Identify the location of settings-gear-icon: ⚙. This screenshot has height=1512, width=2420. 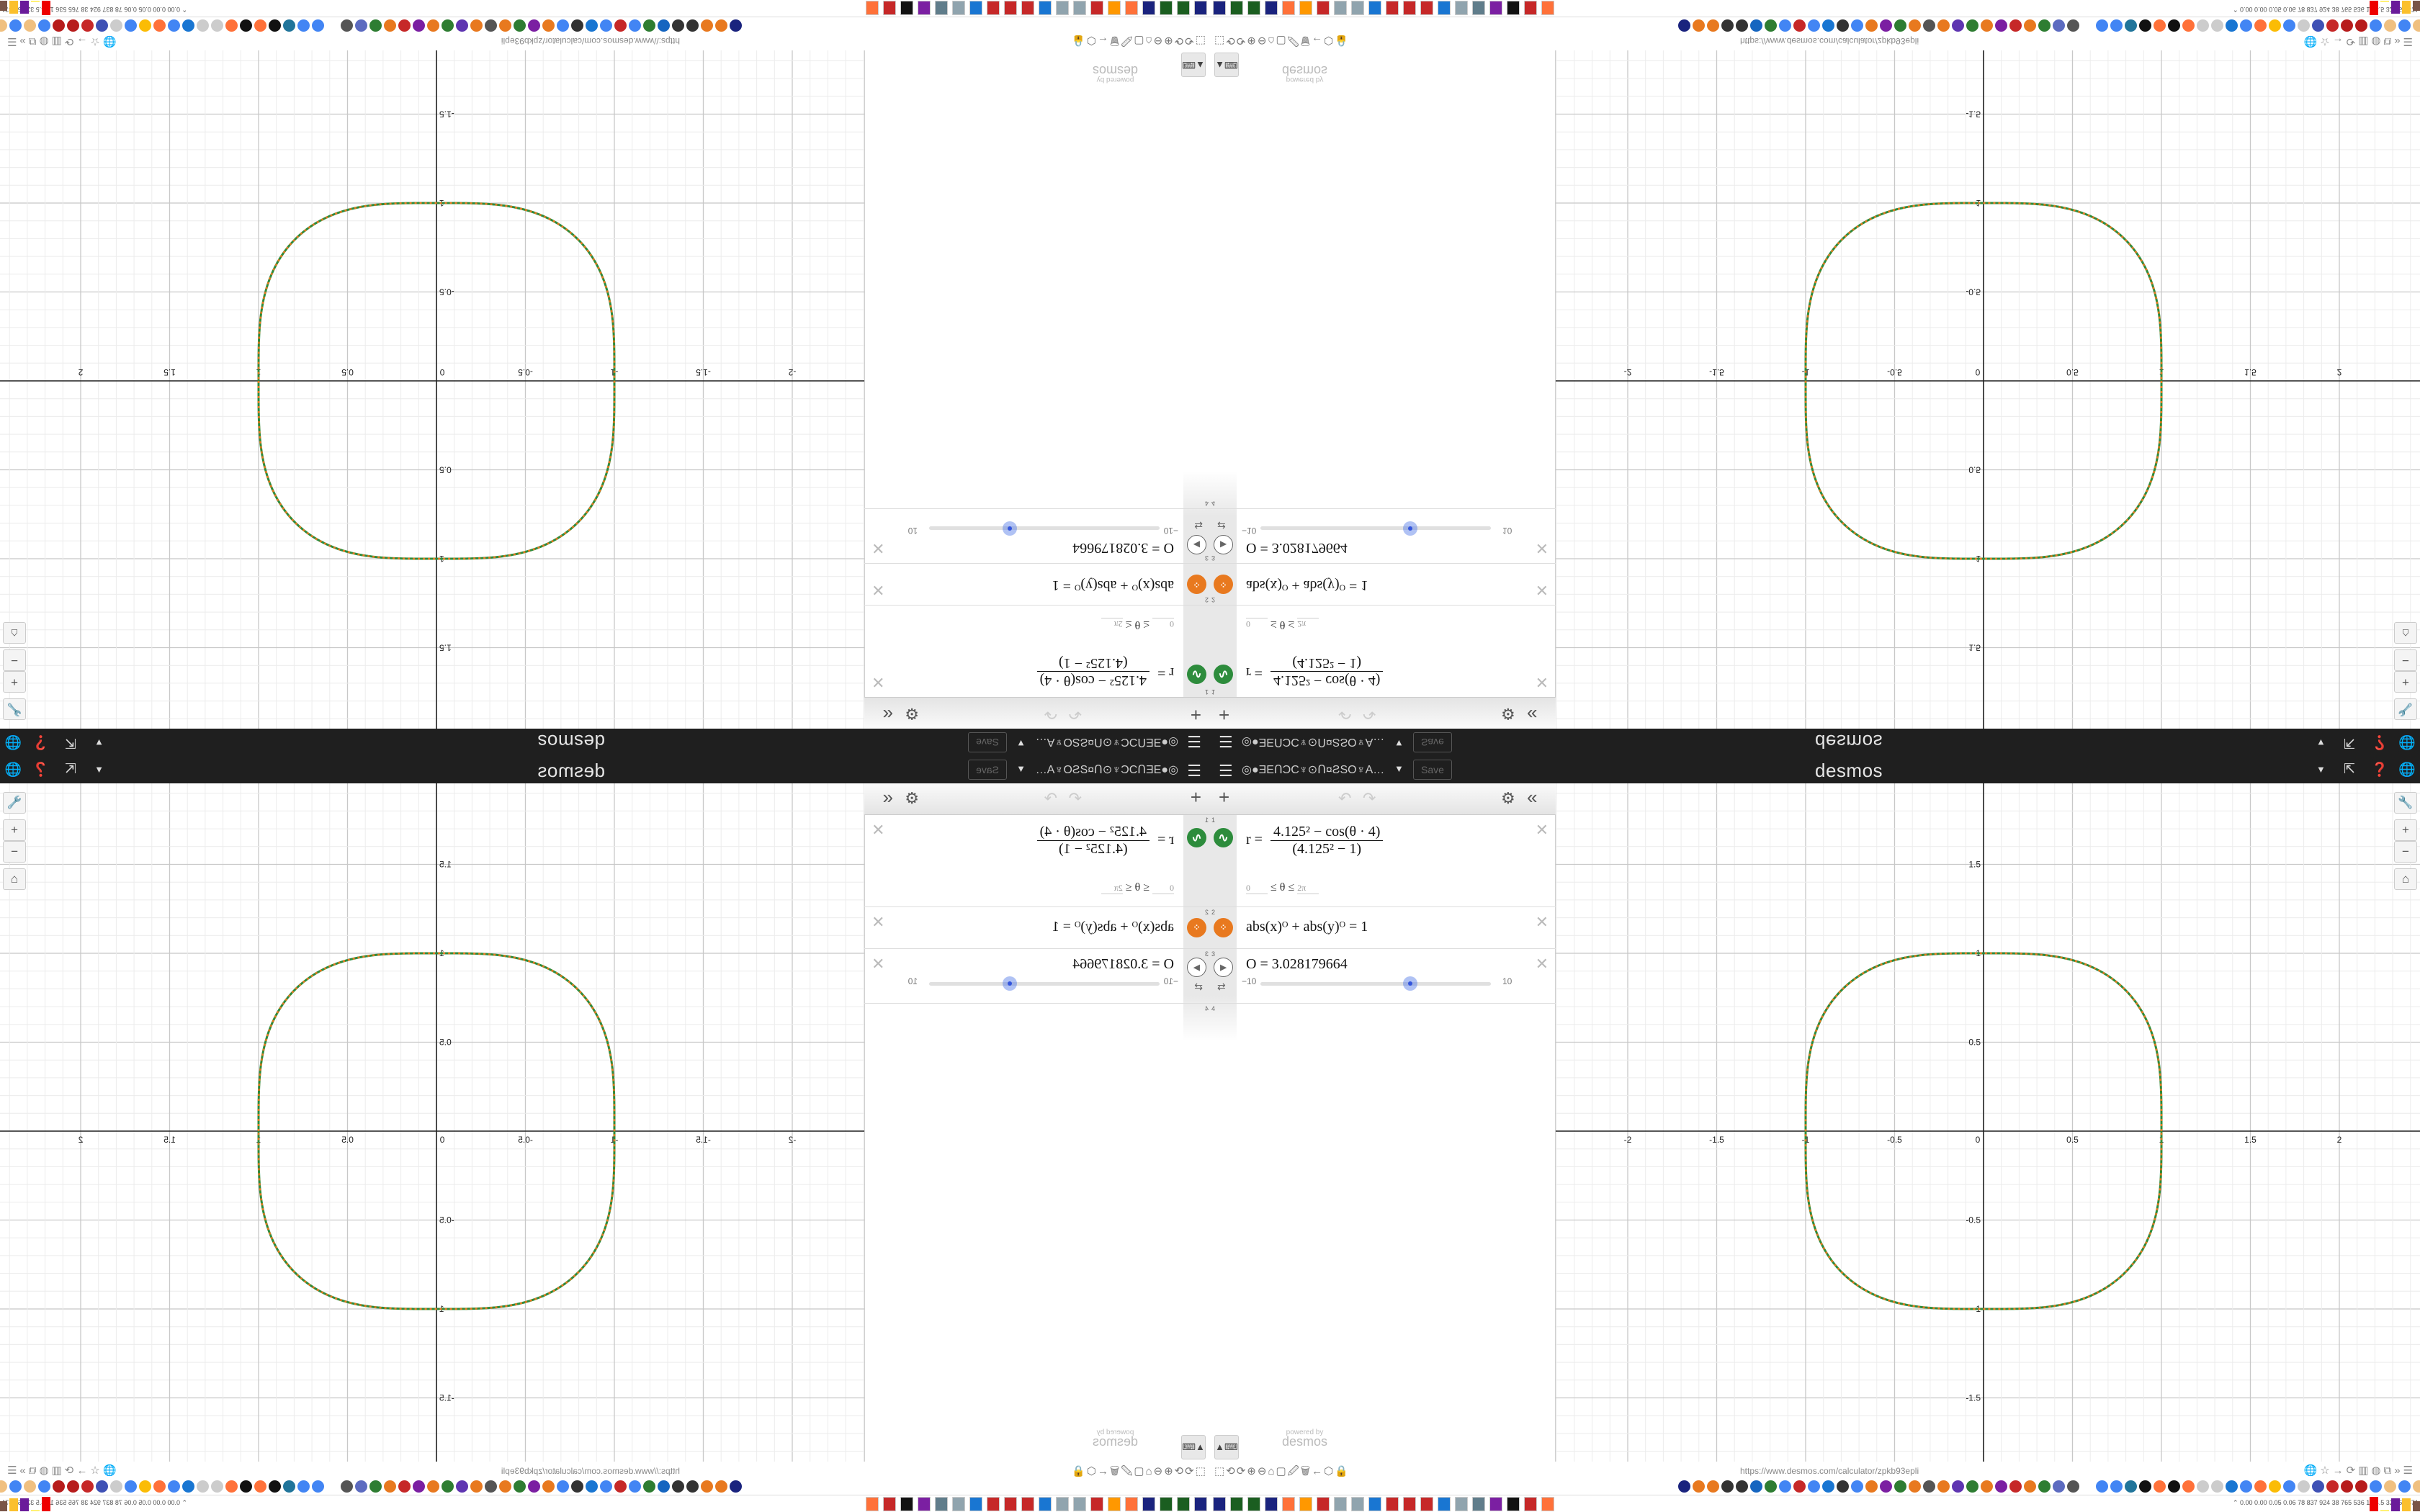
(1508, 714).